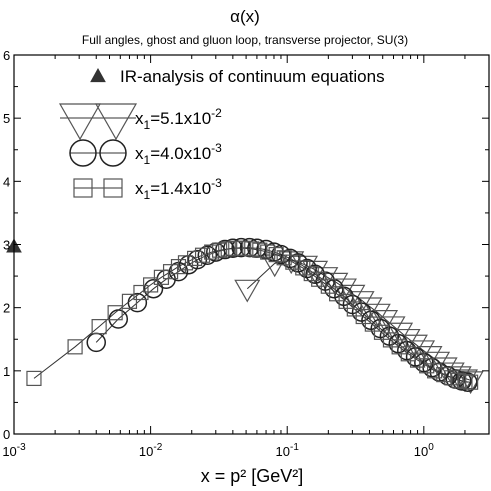 The width and height of the screenshot is (491, 491). Describe the element at coordinates (216, 183) in the screenshot. I see `legend-label-sup: -3` at that location.